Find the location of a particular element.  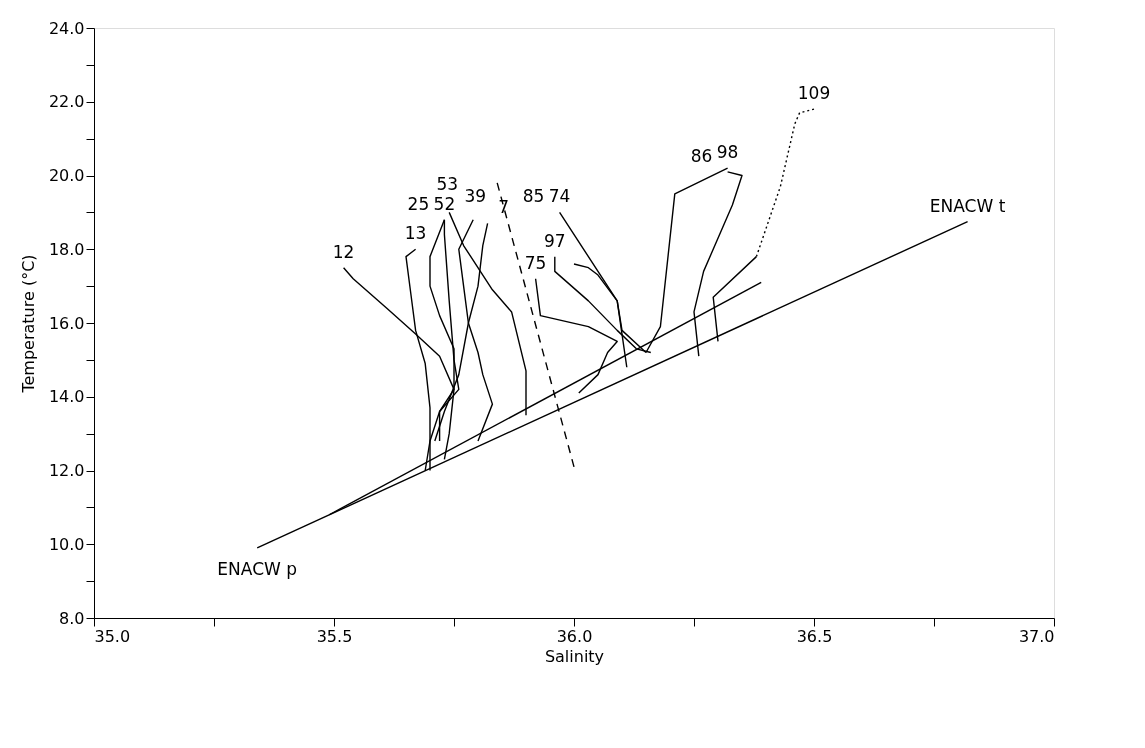

y-tick-label: 22.0 is located at coordinates (66, 102).